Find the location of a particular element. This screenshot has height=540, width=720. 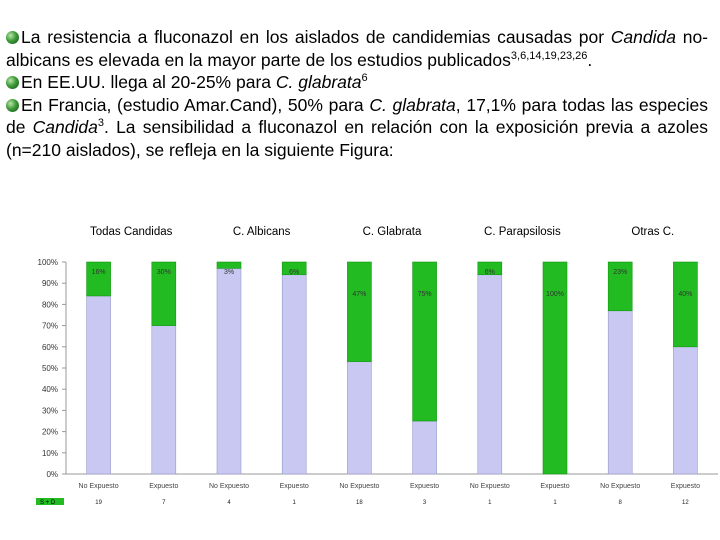

p2-italic: C. glabrata is located at coordinates (318, 82).